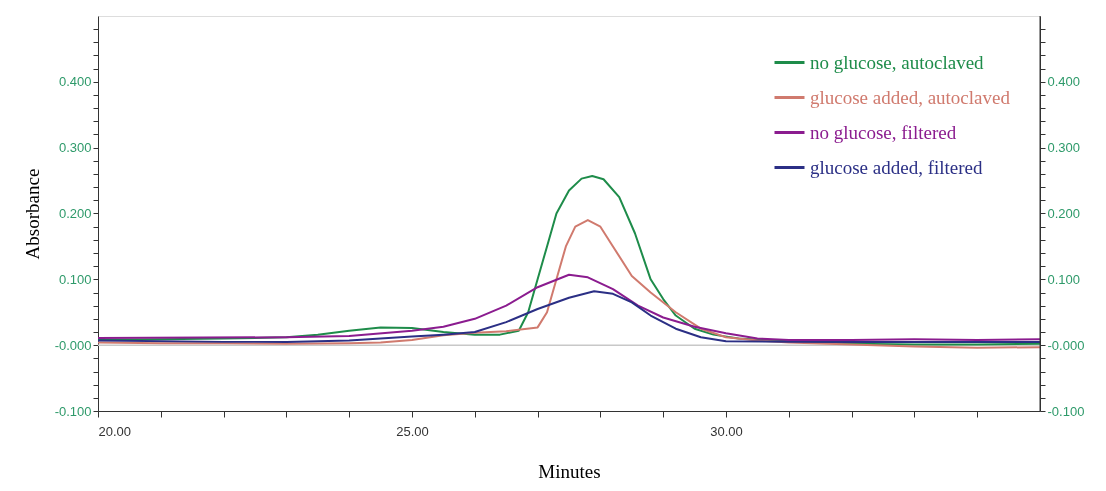 The image size is (1106, 491). What do you see at coordinates (115, 431) in the screenshot?
I see `x-tick-label: 20.00` at bounding box center [115, 431].